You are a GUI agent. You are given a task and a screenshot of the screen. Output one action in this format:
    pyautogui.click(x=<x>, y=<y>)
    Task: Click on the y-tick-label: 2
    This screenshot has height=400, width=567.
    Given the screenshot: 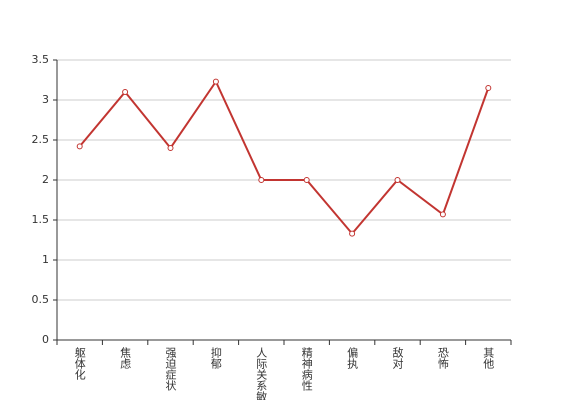 What is the action you would take?
    pyautogui.click(x=45, y=179)
    